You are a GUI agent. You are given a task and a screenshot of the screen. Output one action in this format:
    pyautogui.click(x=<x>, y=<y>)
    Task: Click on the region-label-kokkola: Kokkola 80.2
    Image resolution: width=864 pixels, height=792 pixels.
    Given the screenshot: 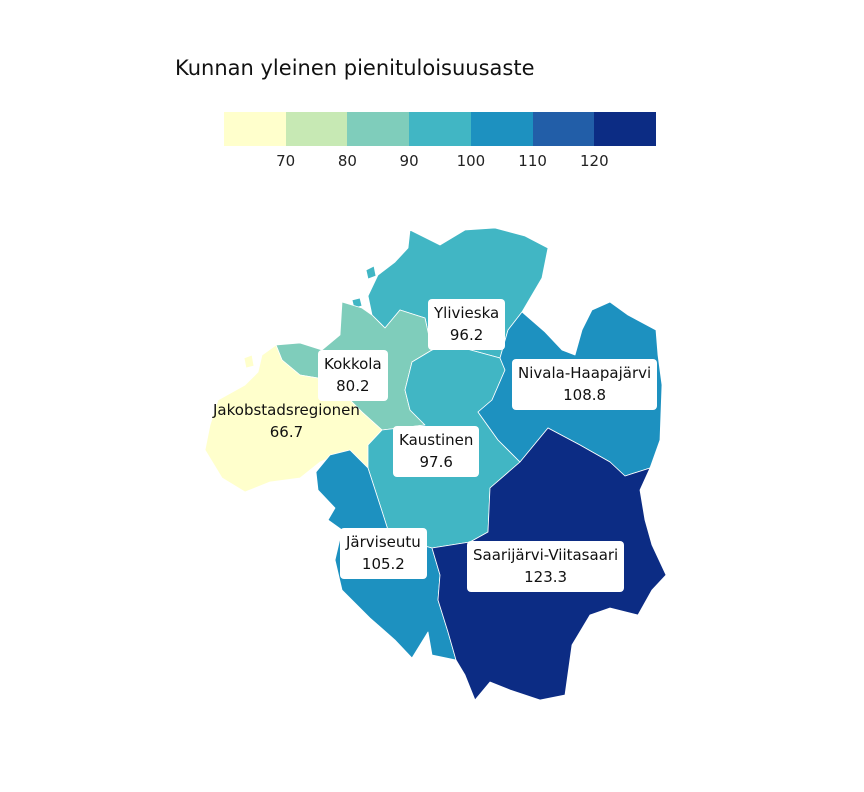 What is the action you would take?
    pyautogui.click(x=353, y=375)
    